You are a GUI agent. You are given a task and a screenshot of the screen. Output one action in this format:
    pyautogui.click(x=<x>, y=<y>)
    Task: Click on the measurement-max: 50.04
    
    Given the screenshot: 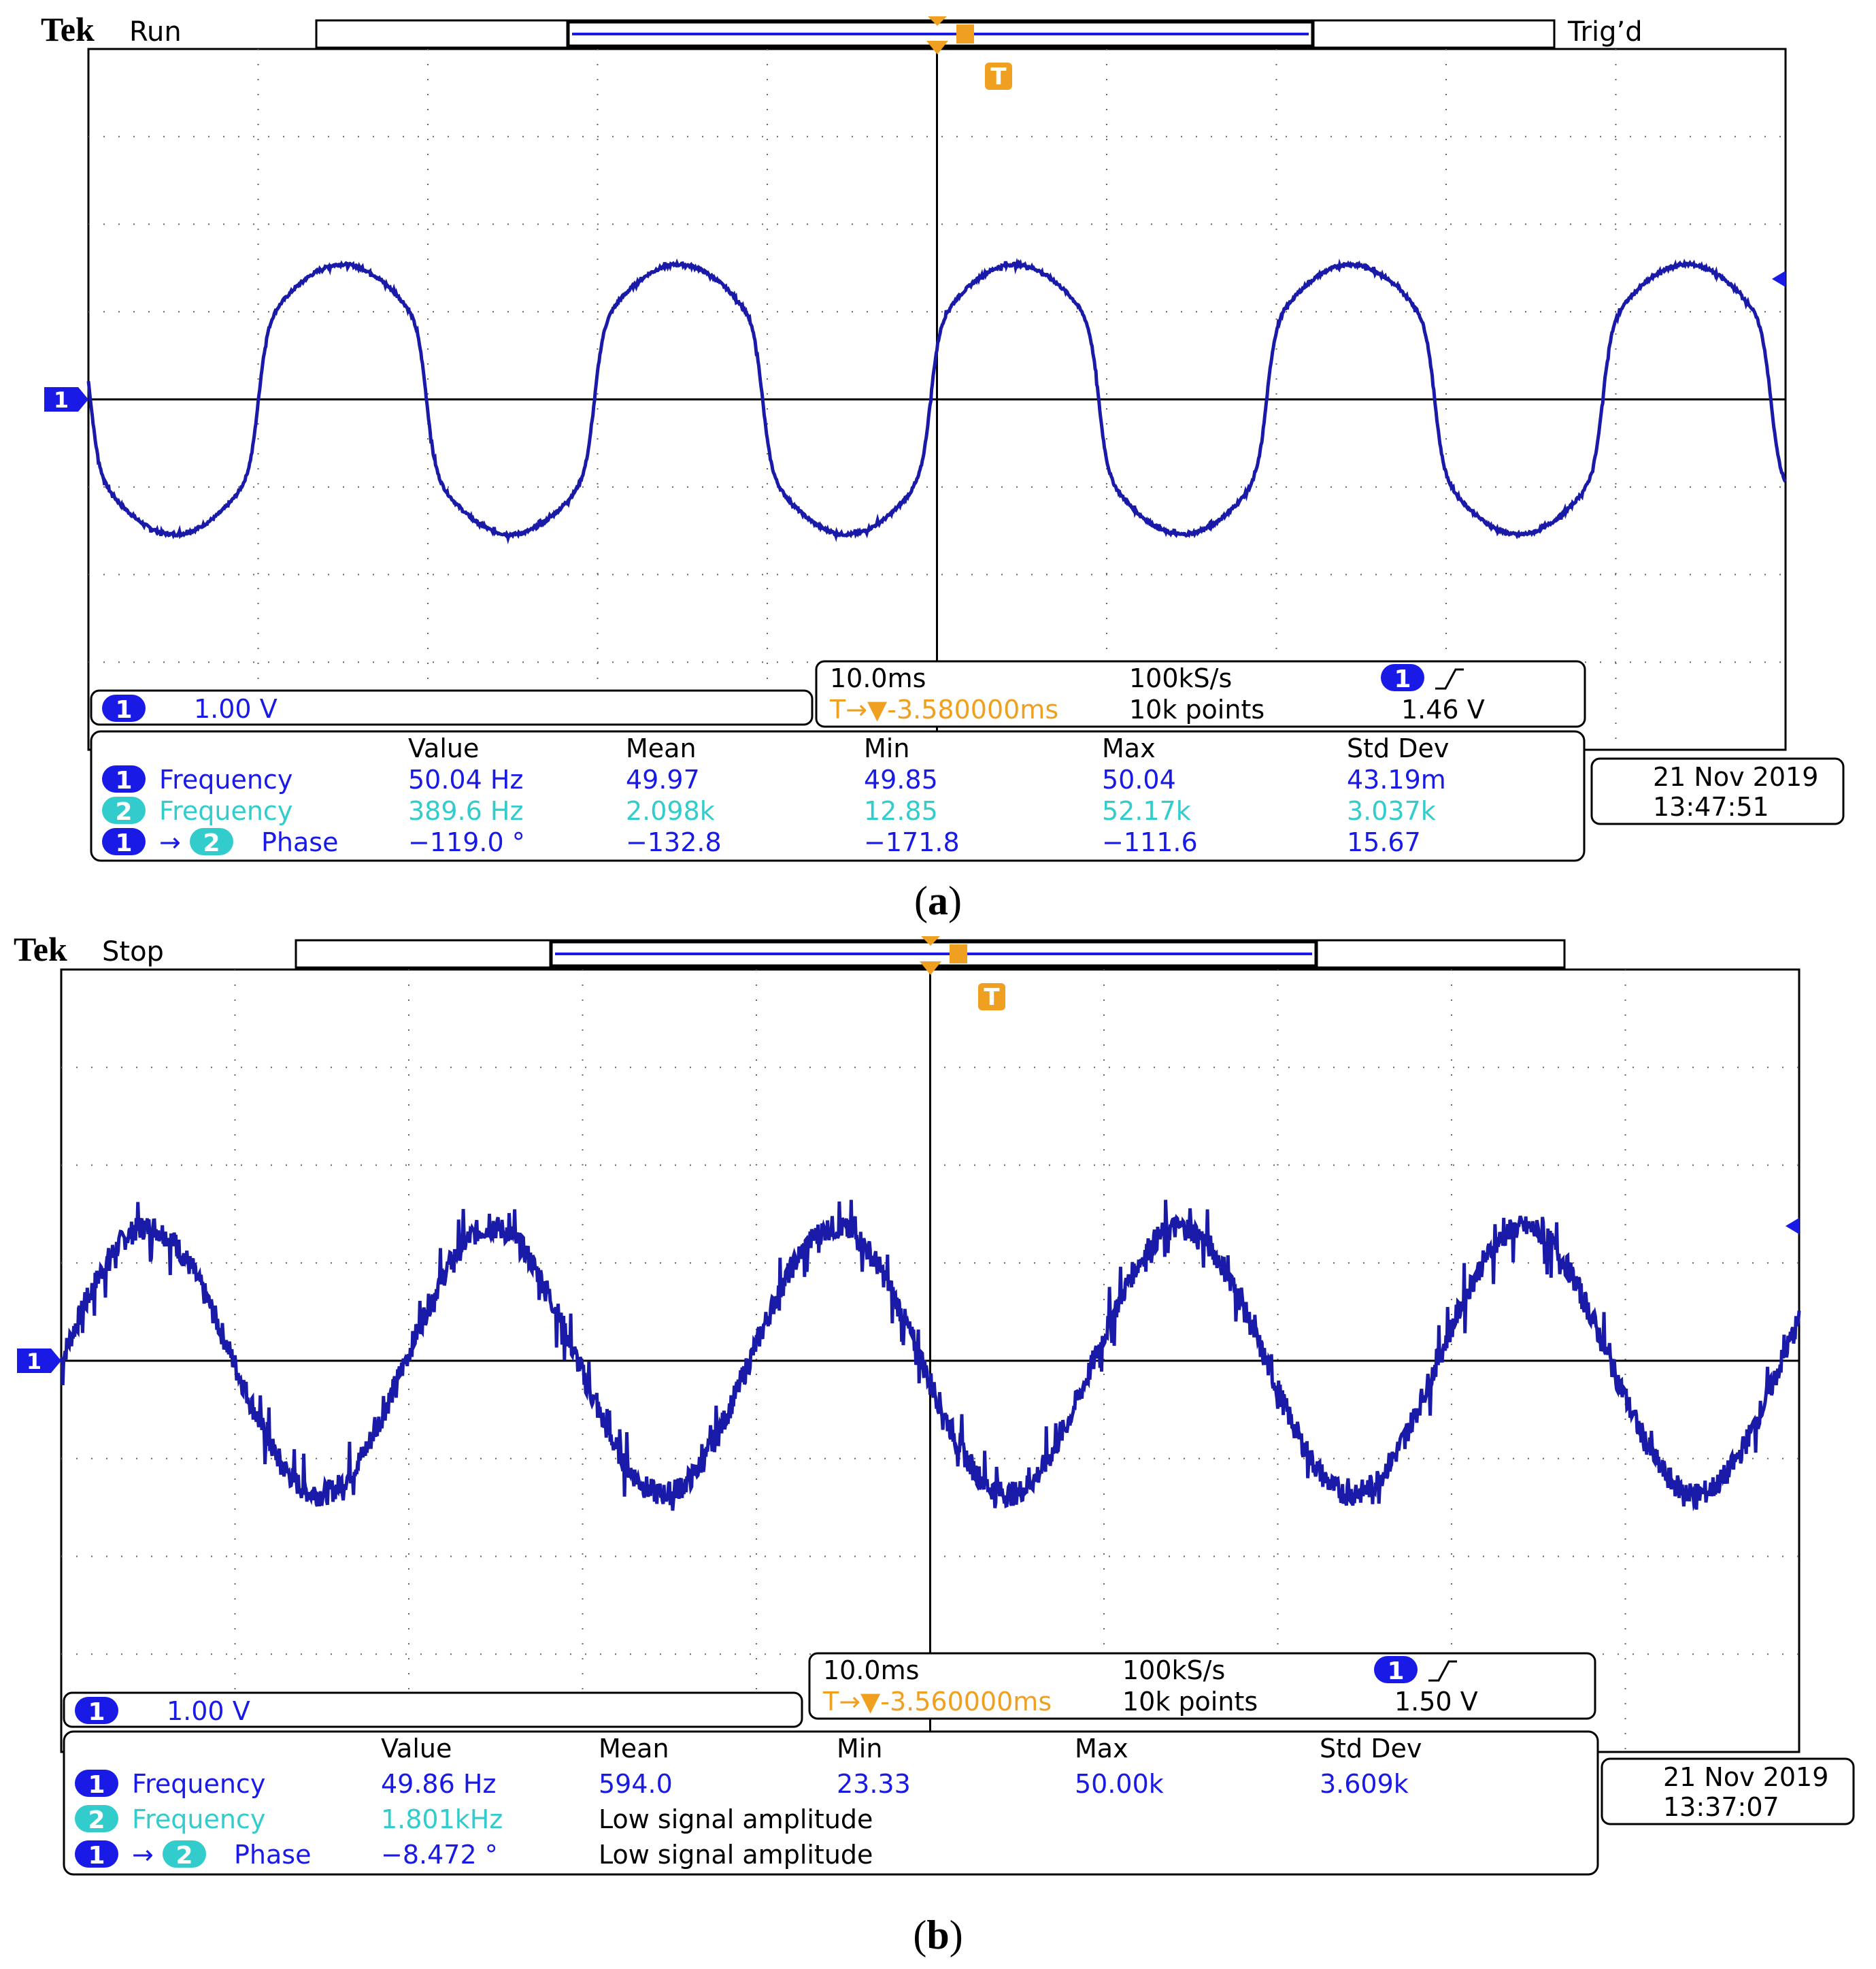 What is the action you would take?
    pyautogui.click(x=1139, y=780)
    